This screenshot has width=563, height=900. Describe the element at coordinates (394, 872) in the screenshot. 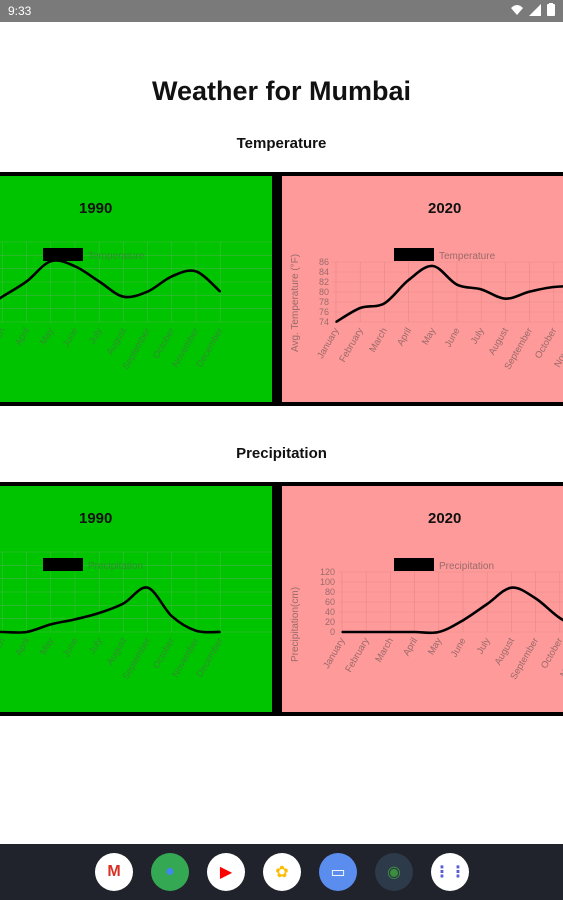

I see `earth-icon: ◉` at that location.